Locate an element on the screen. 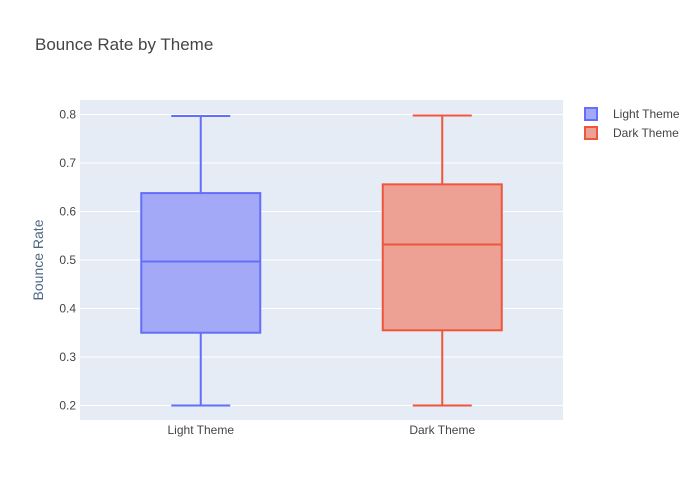 The height and width of the screenshot is (500, 700). legend-label: Dark Theme is located at coordinates (646, 133).